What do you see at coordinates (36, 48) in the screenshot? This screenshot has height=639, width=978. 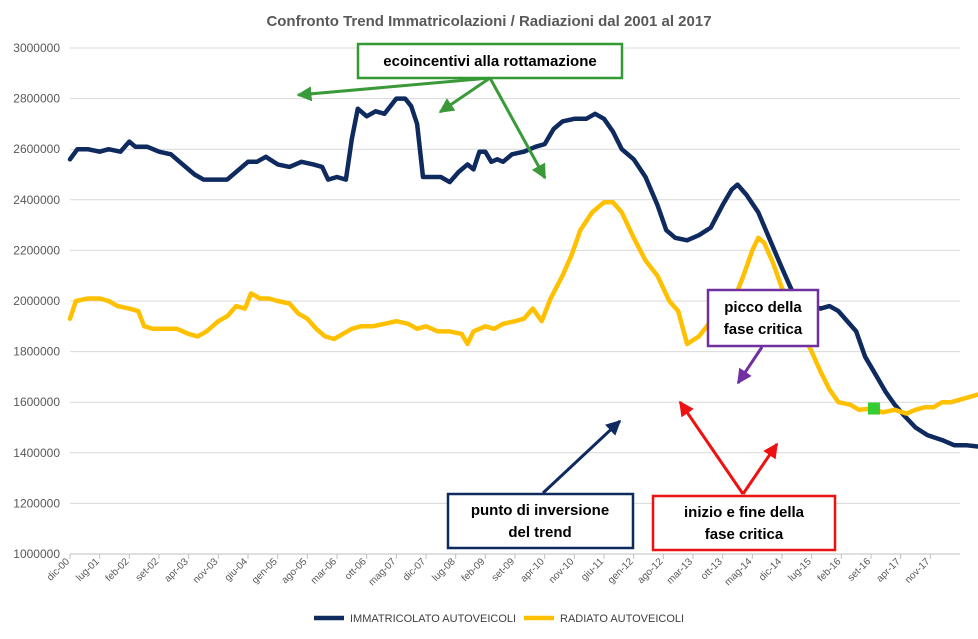 I see `y-tick-label: 3000000` at bounding box center [36, 48].